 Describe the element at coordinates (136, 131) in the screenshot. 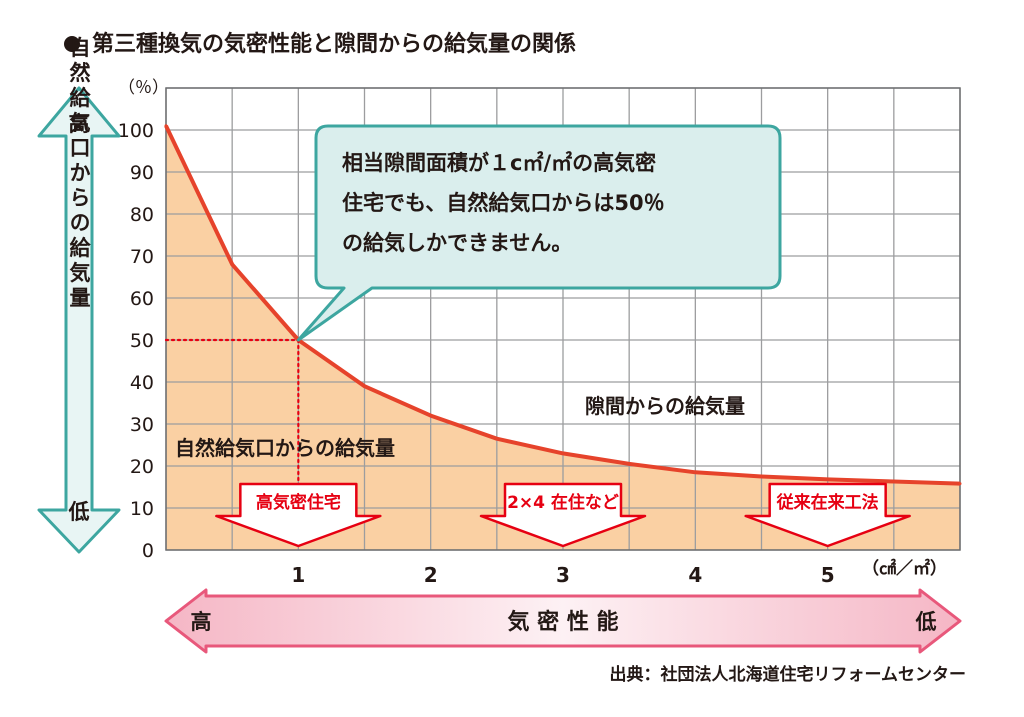

I see `y-tick-label: 100` at that location.